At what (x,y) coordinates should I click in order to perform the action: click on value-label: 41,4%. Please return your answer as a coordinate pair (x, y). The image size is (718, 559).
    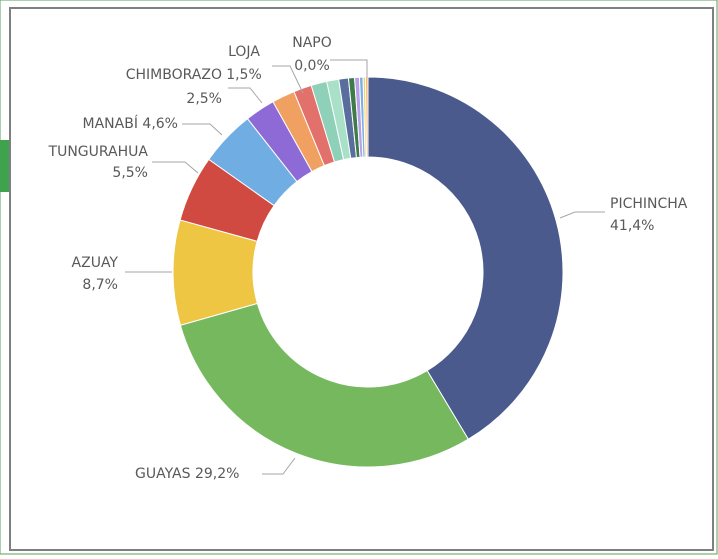
    Looking at the image, I should click on (632, 226).